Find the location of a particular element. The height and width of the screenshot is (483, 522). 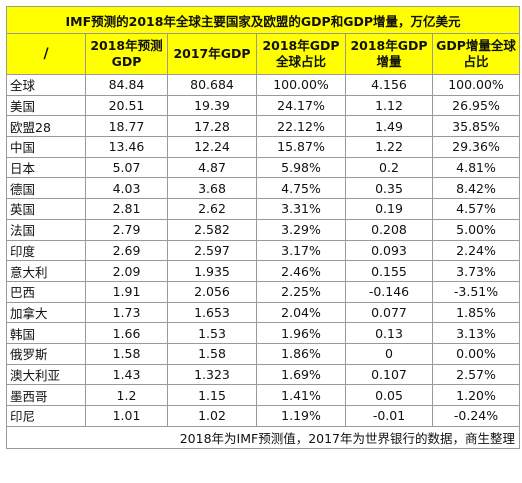

gdp-2017-cell: 1.53 is located at coordinates (212, 333).